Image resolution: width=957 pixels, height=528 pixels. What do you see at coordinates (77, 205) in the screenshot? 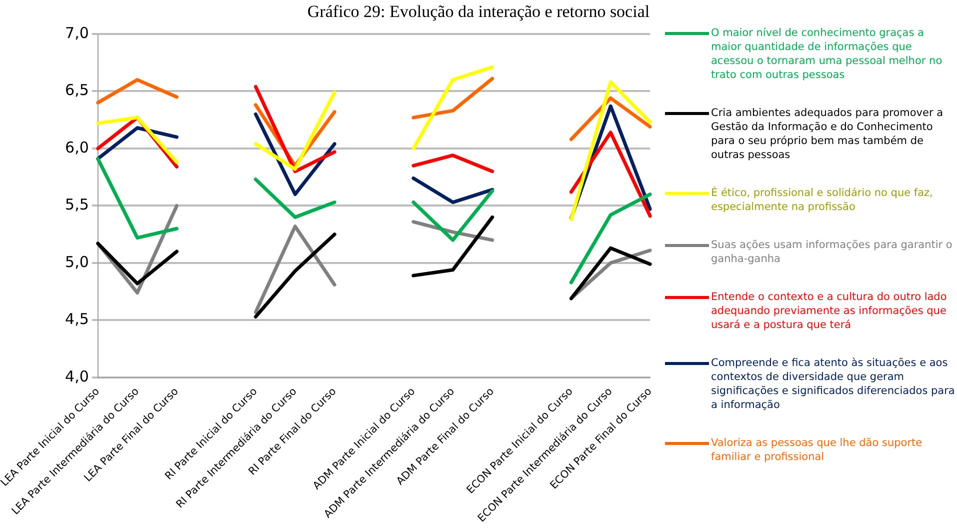
I see `y-tick-label: 5,5` at bounding box center [77, 205].